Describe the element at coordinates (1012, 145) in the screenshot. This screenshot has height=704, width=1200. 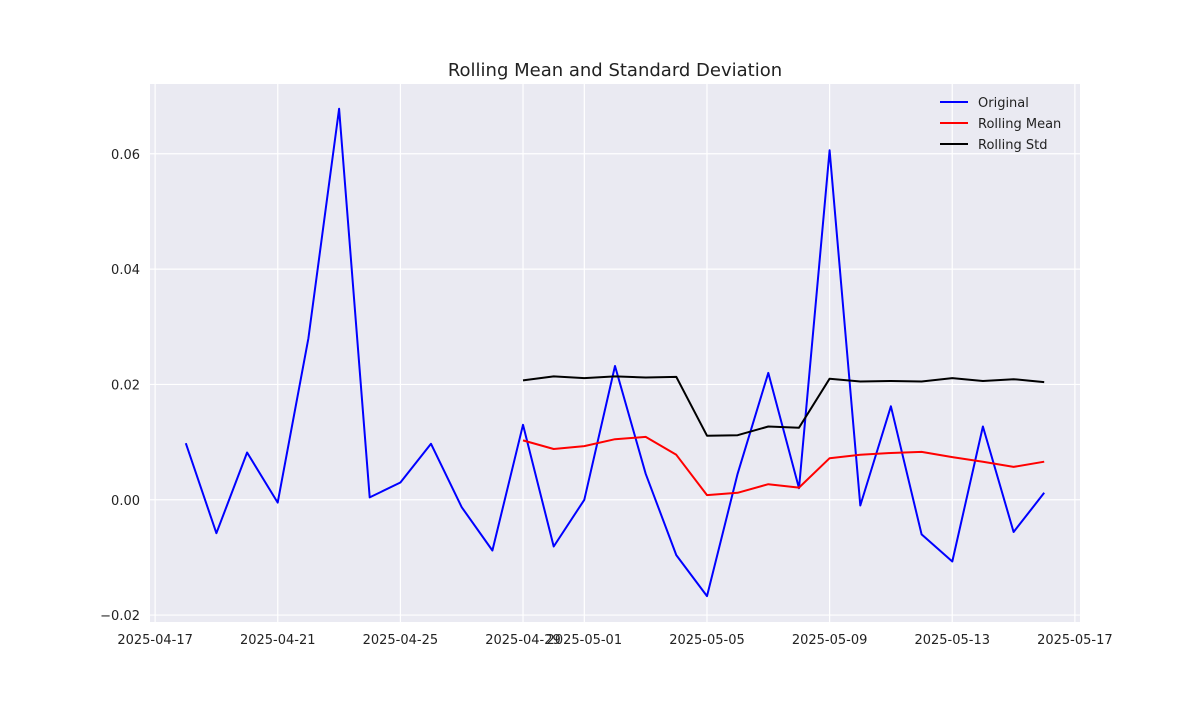
I see `legend-label-rolling-std: Rolling Std` at that location.